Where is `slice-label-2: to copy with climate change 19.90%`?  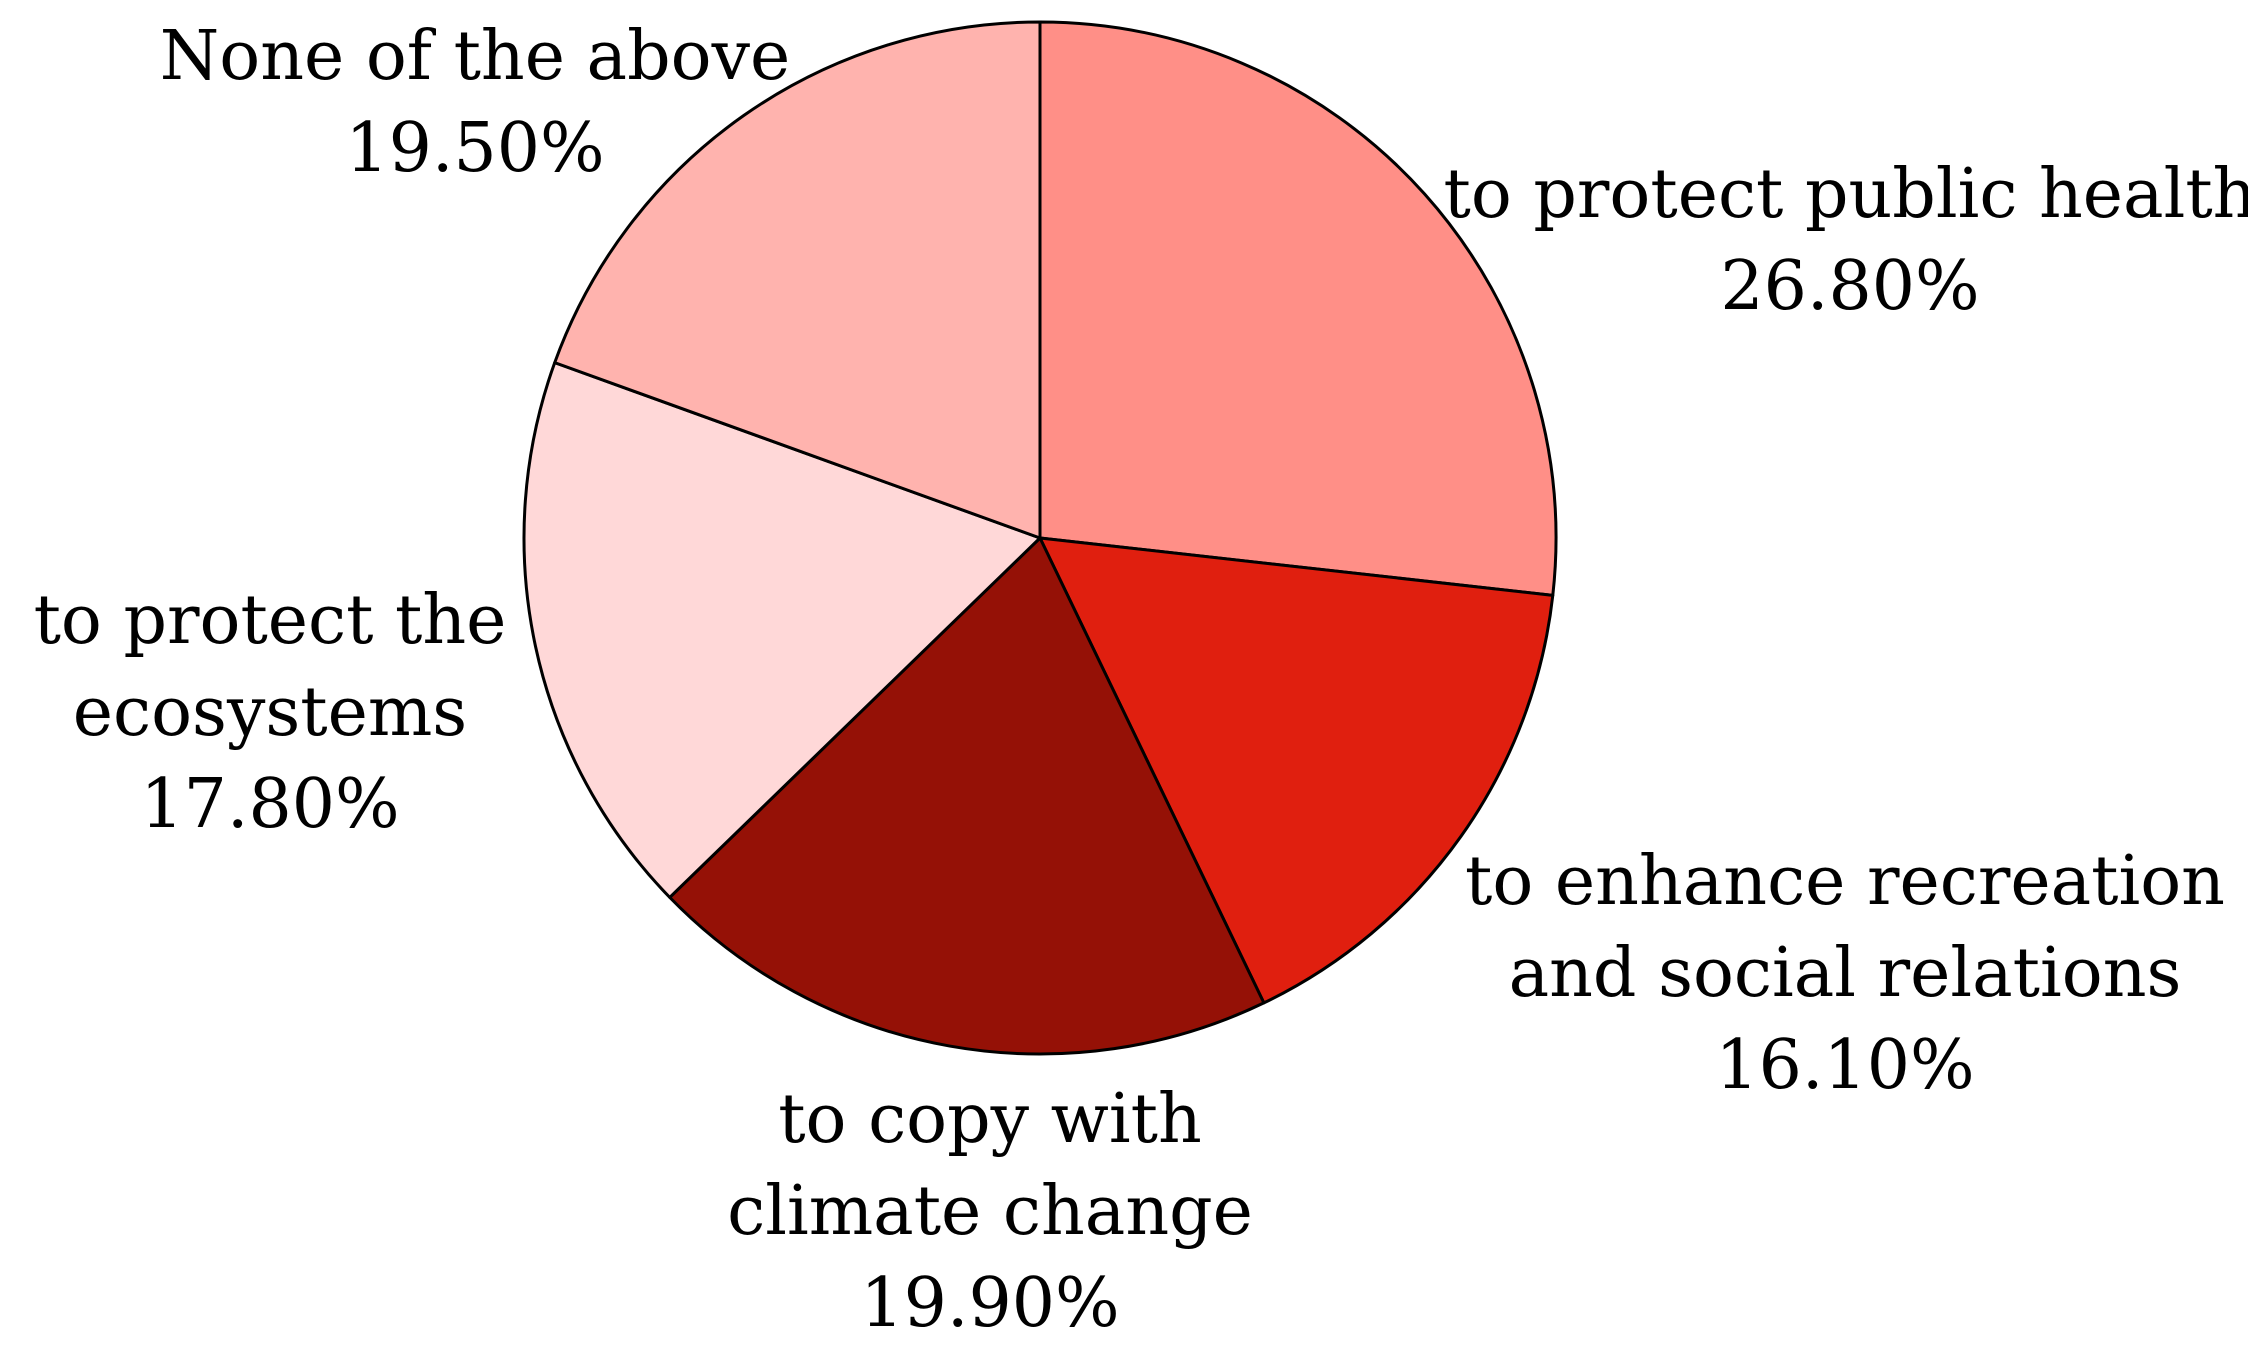 slice-label-2: to copy with climate change 19.90% is located at coordinates (990, 1211).